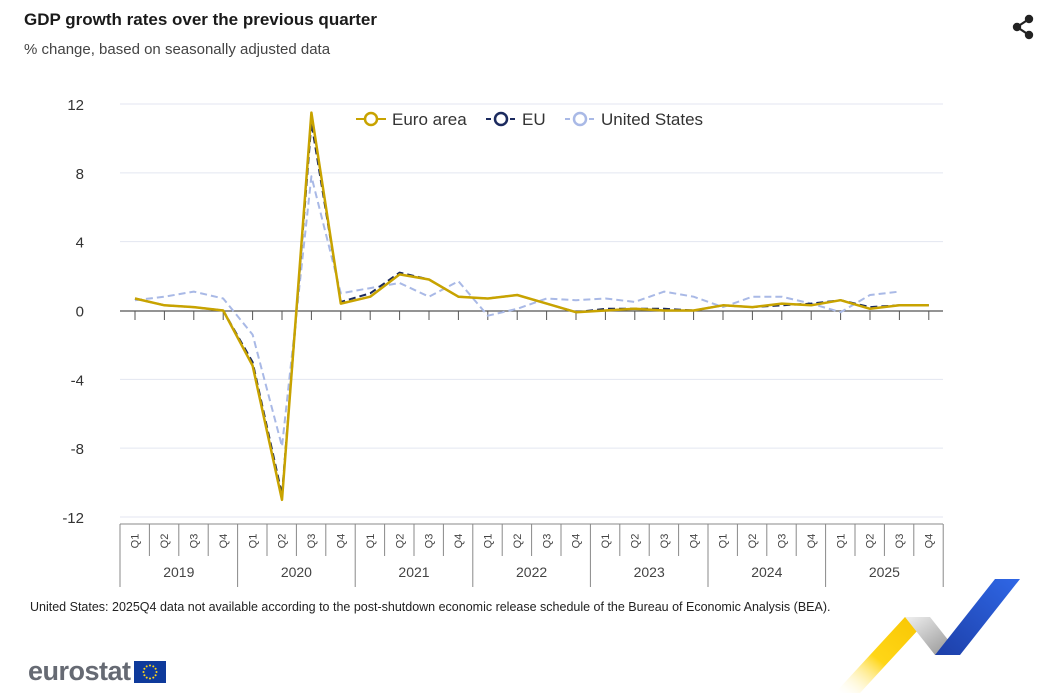 The image size is (1057, 700). Describe the element at coordinates (73, 312) in the screenshot. I see `y-axis-ticks: 12 8 4 0 -4 -8 -12` at that location.